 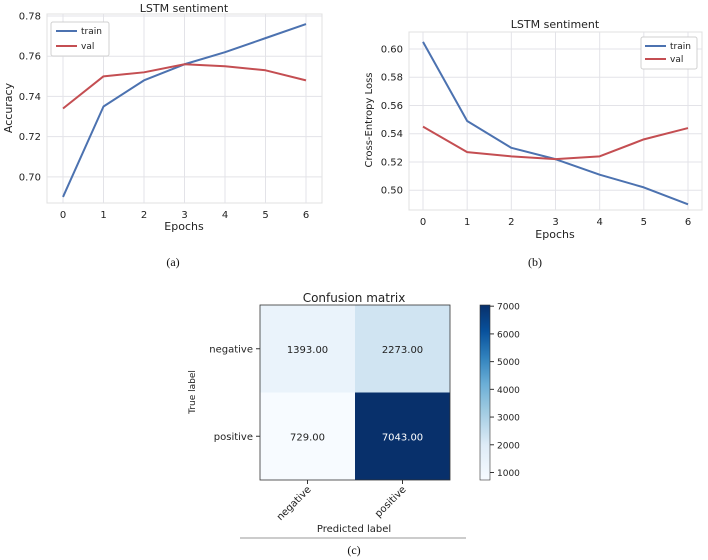 I want to click on loss-legend-train-label: train, so click(x=680, y=47).